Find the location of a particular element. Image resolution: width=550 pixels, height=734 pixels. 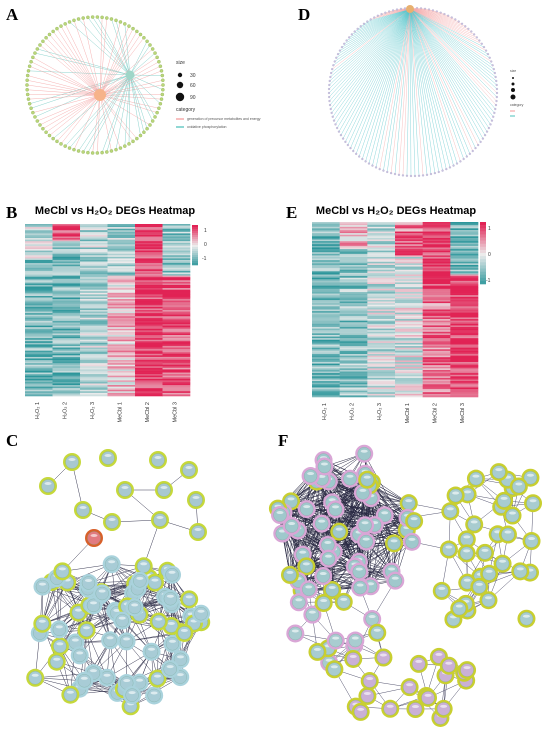

color-bar is located at coordinates (483, 248).